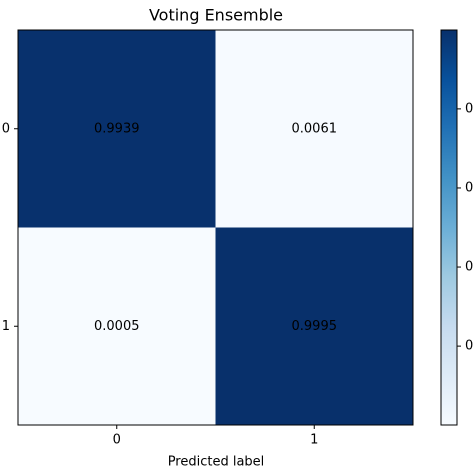 This screenshot has width=474, height=474. What do you see at coordinates (469, 187) in the screenshot?
I see `colorbar-tick-label: 0.6` at bounding box center [469, 187].